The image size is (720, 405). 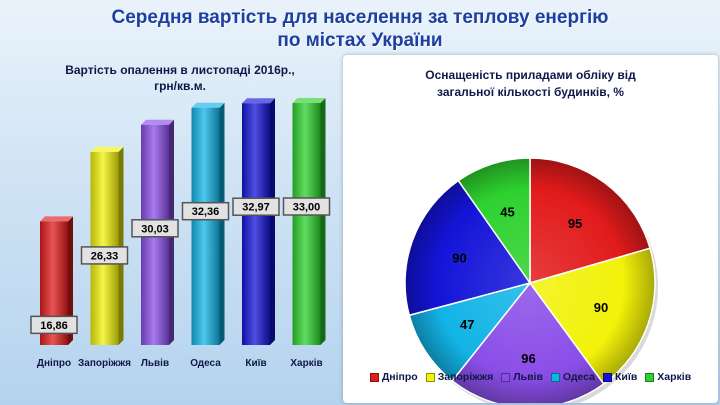 I want to click on pie-chart-title-line1: Оснащеність приладами обліку від, so click(x=530, y=75).